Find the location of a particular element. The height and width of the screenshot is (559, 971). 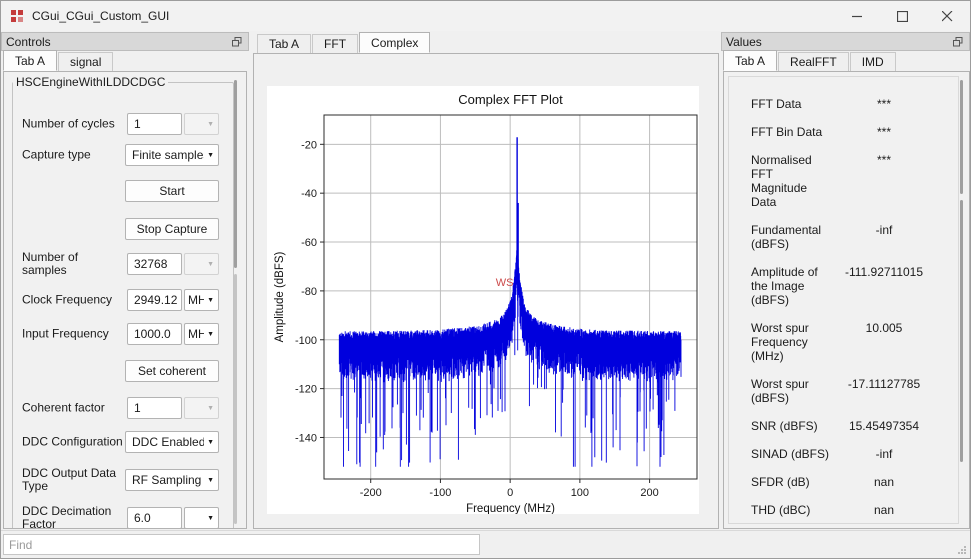

minimize-icon is located at coordinates (857, 16).